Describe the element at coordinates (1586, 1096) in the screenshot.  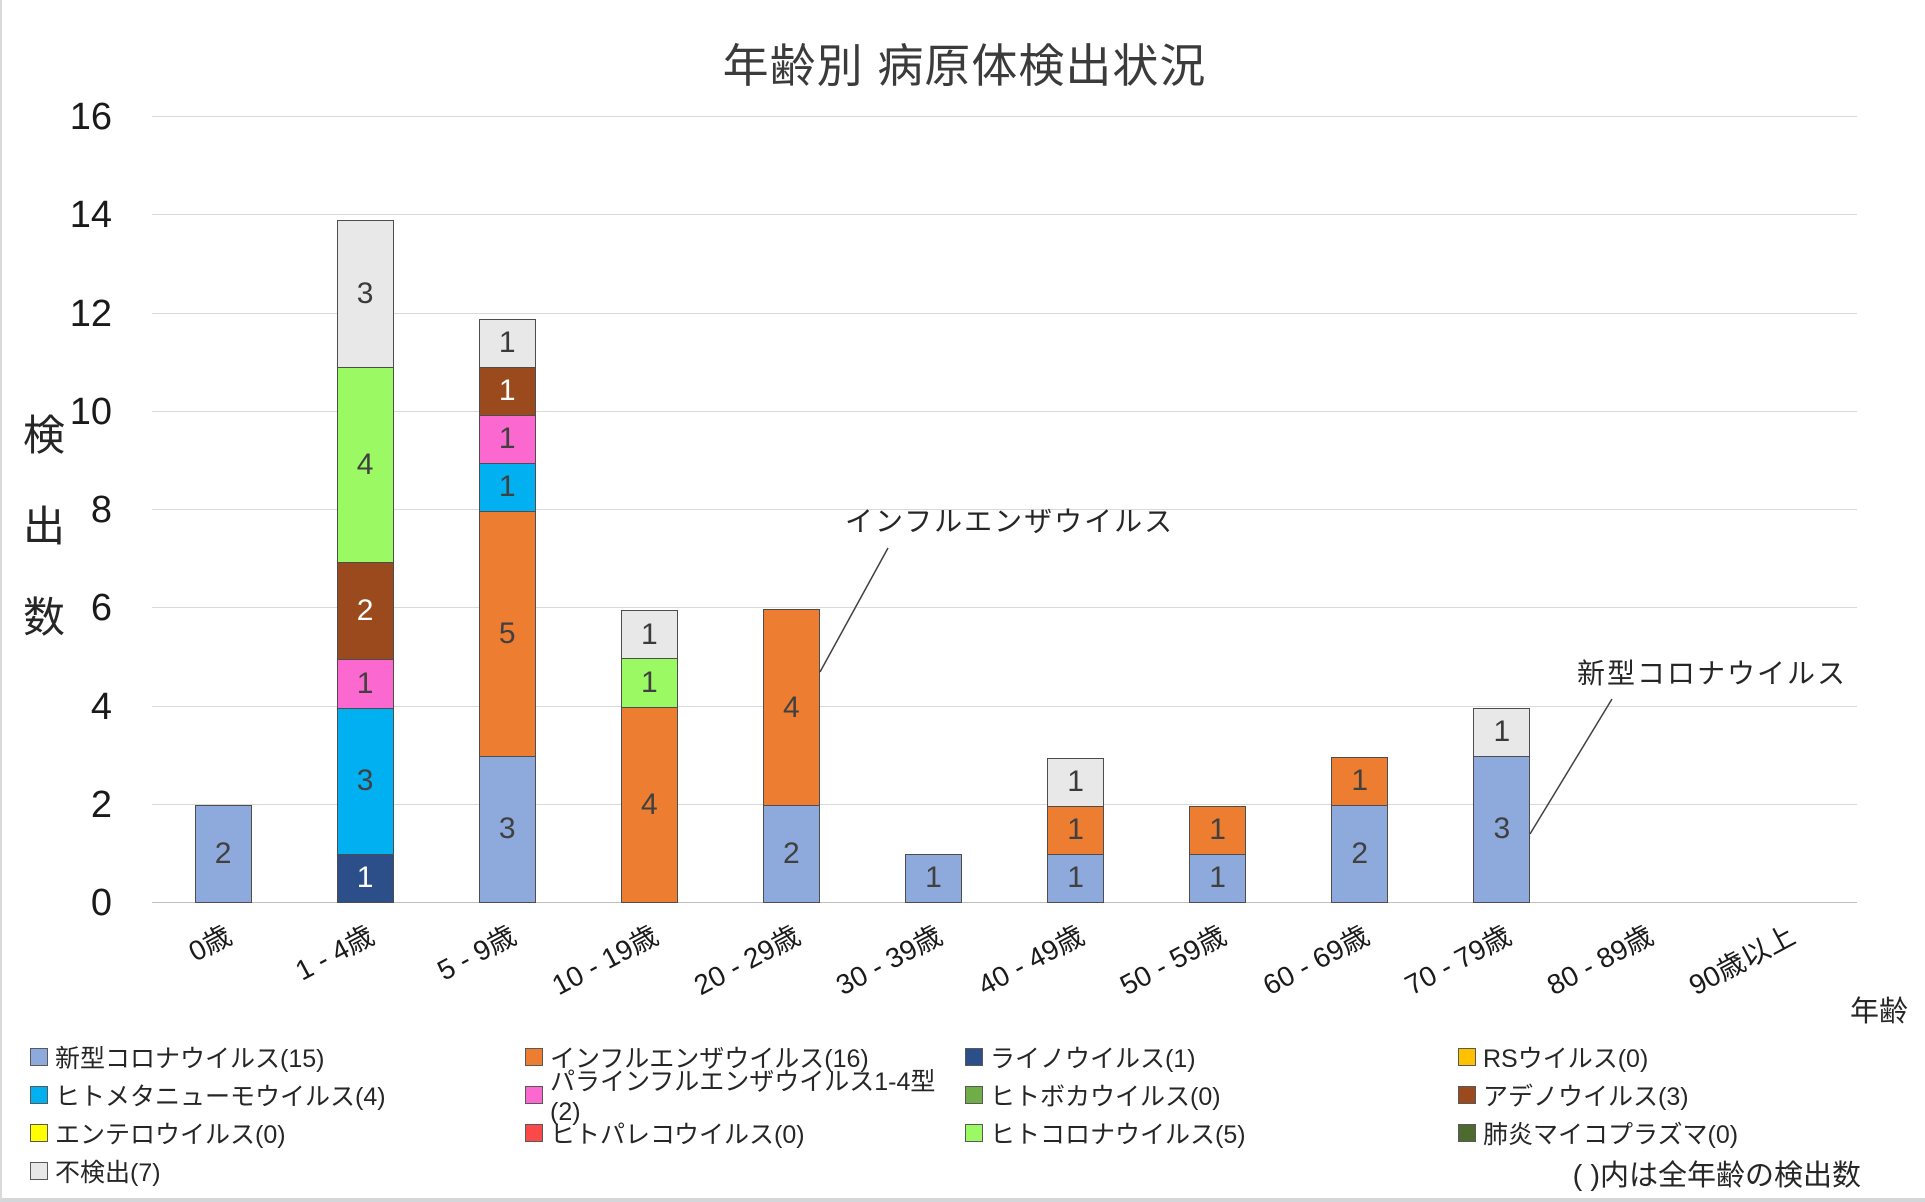
I see `legend-label: アデノウイルス(3)` at that location.